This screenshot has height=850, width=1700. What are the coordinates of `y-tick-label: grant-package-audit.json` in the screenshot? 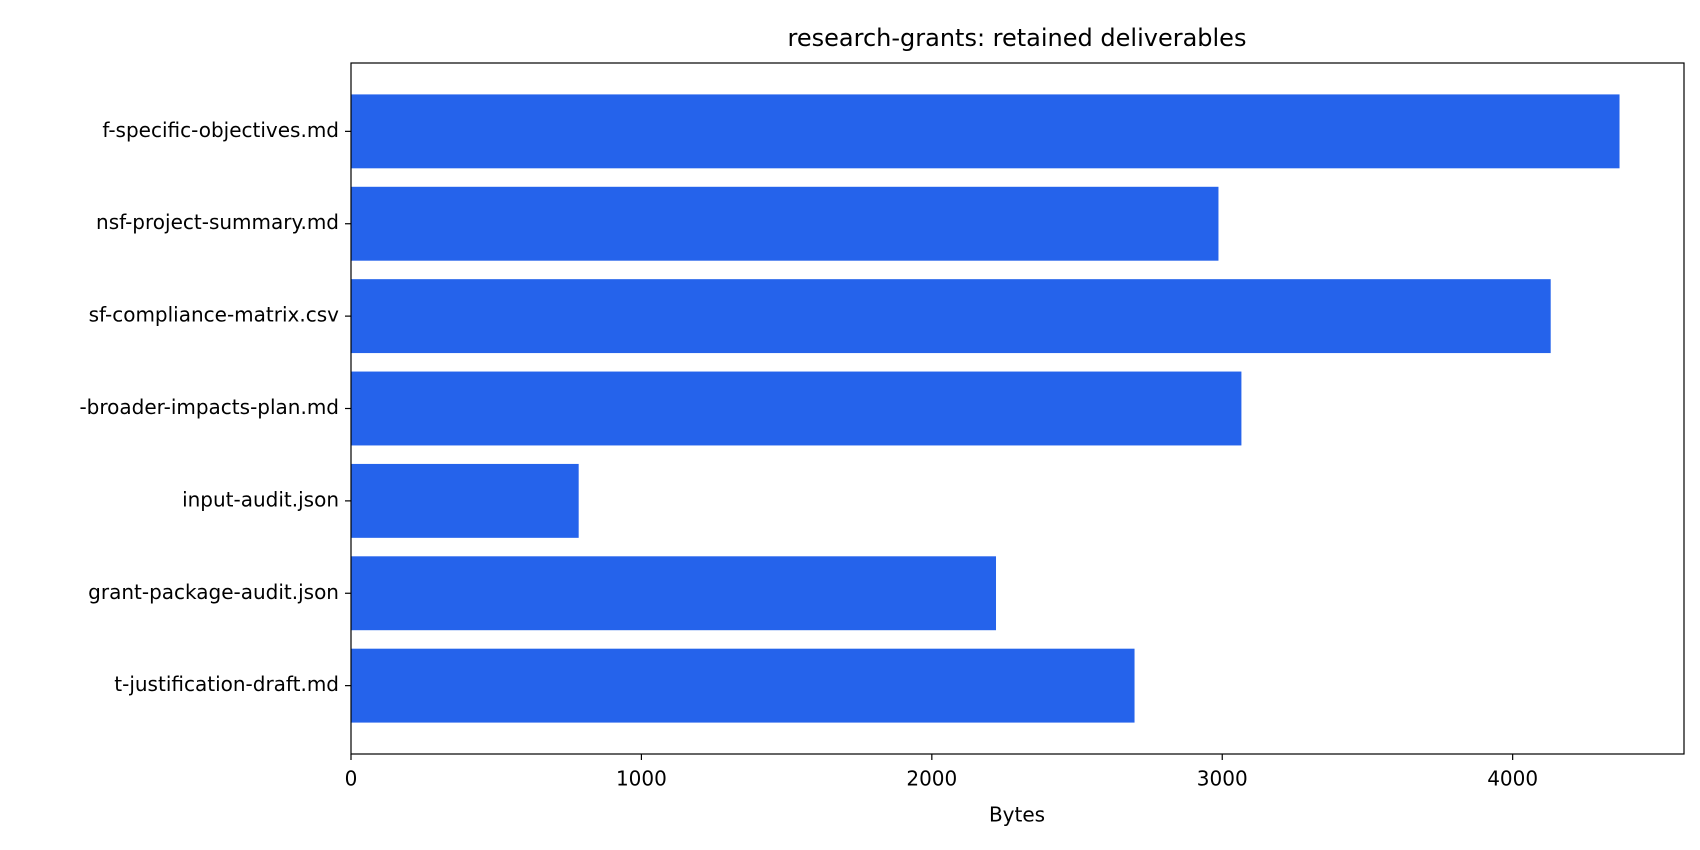 It's located at (213, 592).